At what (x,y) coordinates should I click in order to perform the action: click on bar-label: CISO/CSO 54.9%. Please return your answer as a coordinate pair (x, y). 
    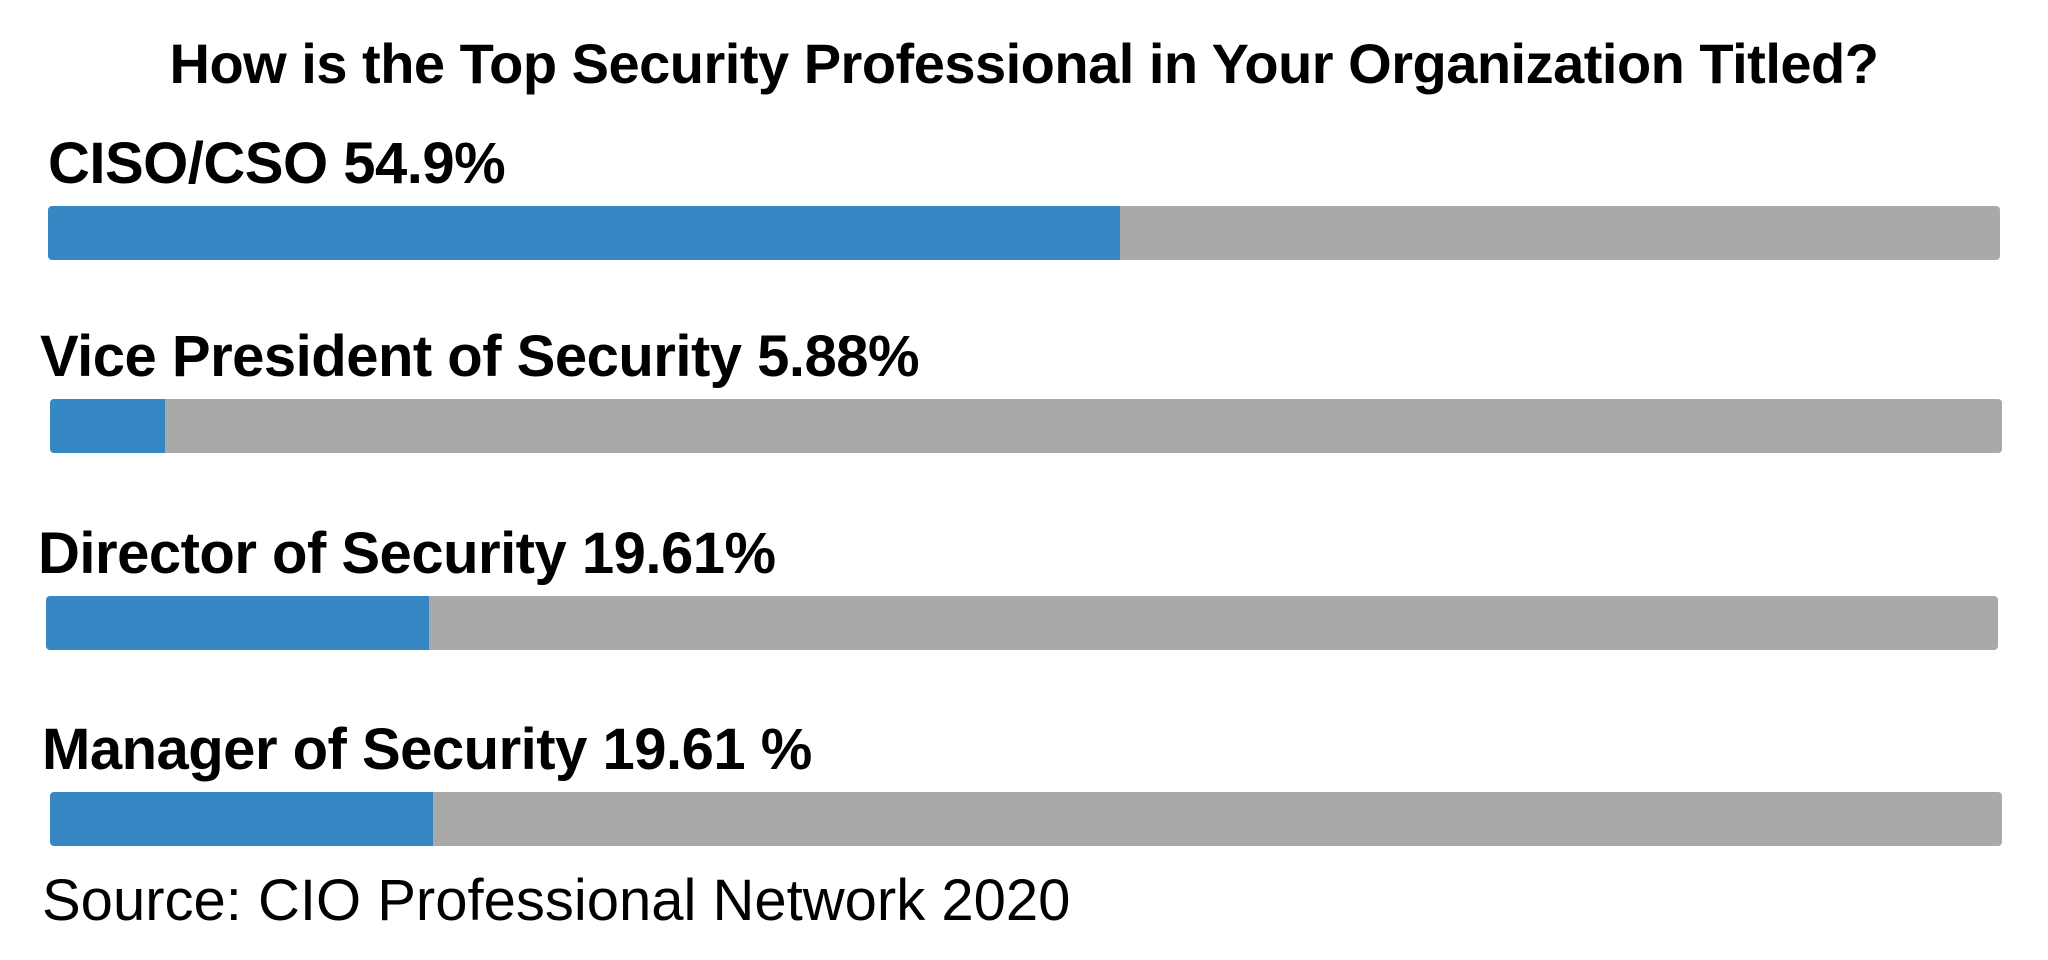
    Looking at the image, I should click on (277, 163).